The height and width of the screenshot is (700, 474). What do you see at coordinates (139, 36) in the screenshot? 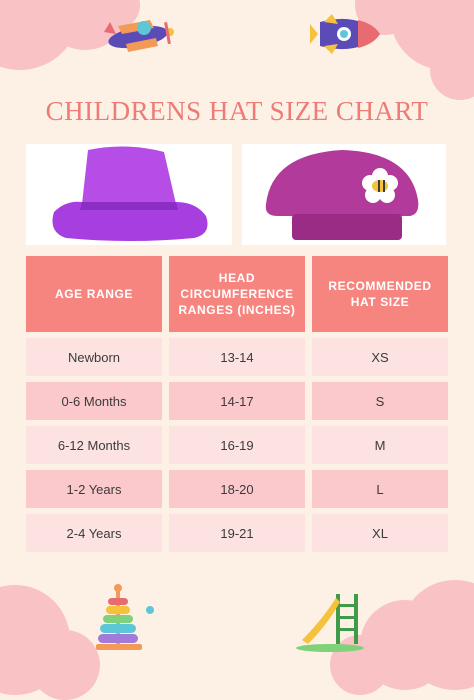
I see `airplane-icon` at bounding box center [139, 36].